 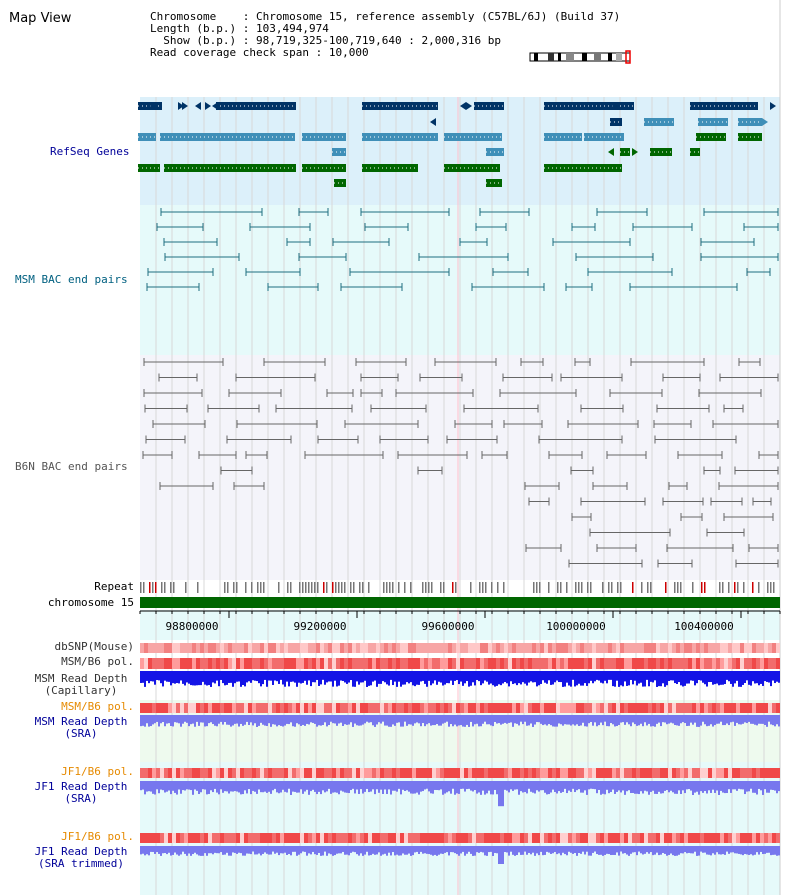 I want to click on gene-feature, so click(x=713, y=122).